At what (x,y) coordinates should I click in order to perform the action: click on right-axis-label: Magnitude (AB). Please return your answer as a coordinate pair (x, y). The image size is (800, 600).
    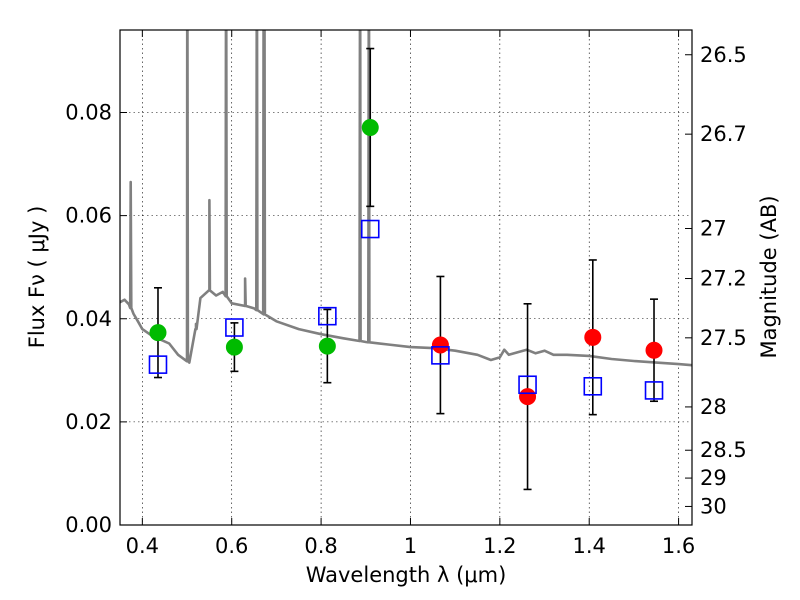
    Looking at the image, I should click on (769, 276).